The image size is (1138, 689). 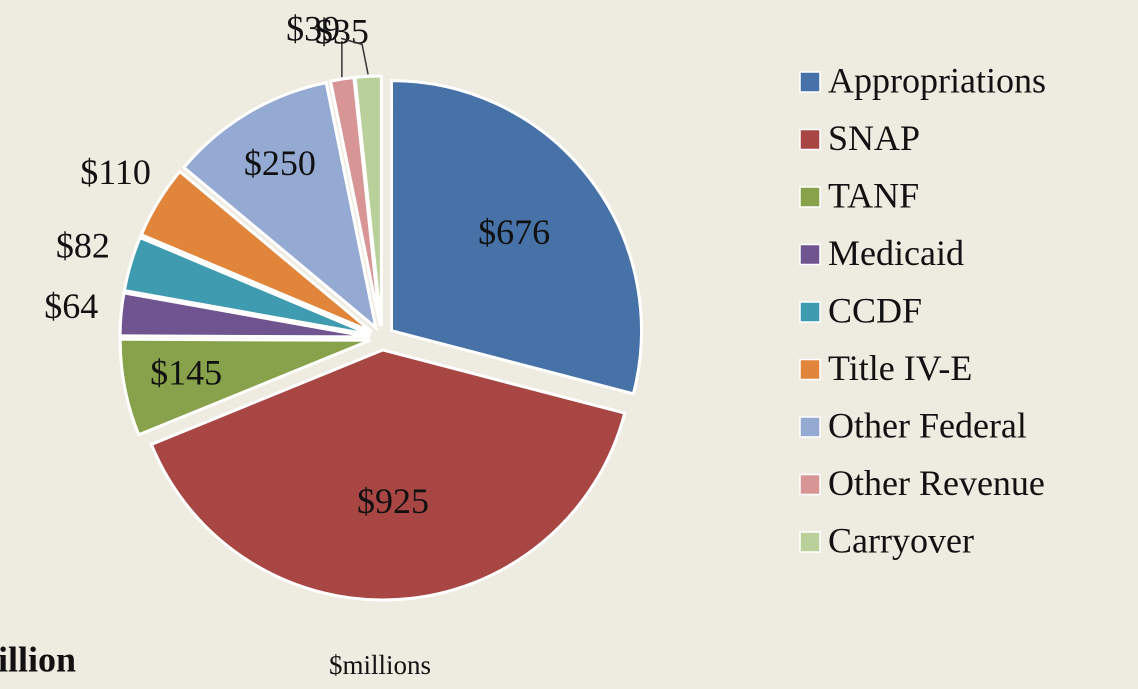 What do you see at coordinates (313, 29) in the screenshot?
I see `data-label: $39` at bounding box center [313, 29].